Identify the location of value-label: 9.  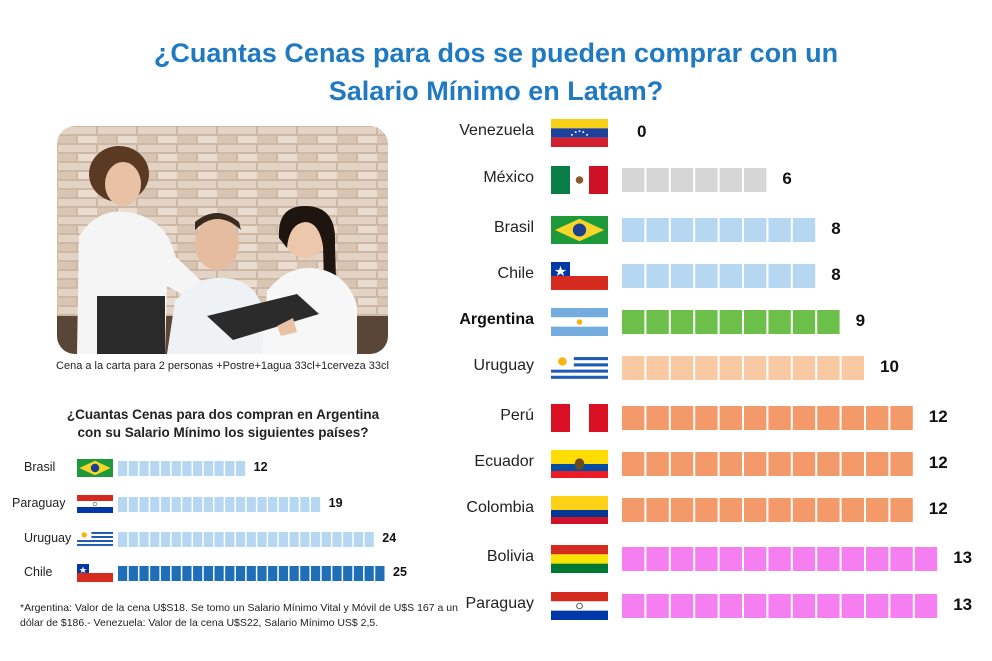
(860, 320).